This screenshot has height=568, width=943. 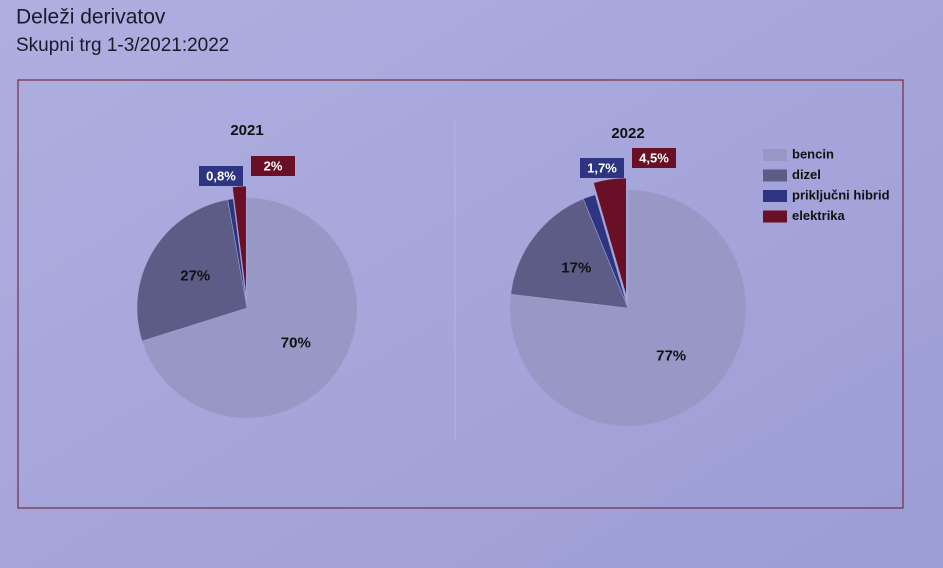 What do you see at coordinates (819, 215) in the screenshot?
I see `legend-label: elektrika` at bounding box center [819, 215].